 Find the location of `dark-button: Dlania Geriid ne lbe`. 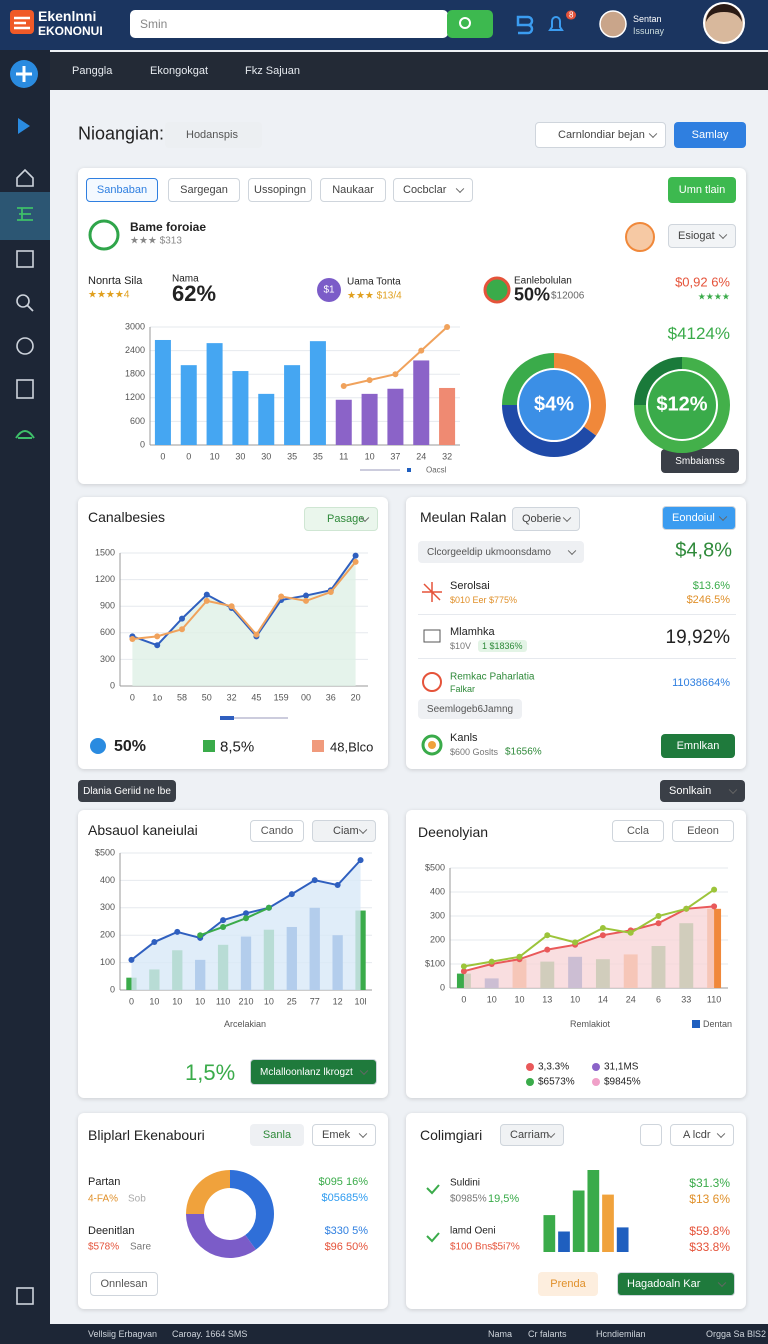

dark-button: Dlania Geriid ne lbe is located at coordinates (127, 791).